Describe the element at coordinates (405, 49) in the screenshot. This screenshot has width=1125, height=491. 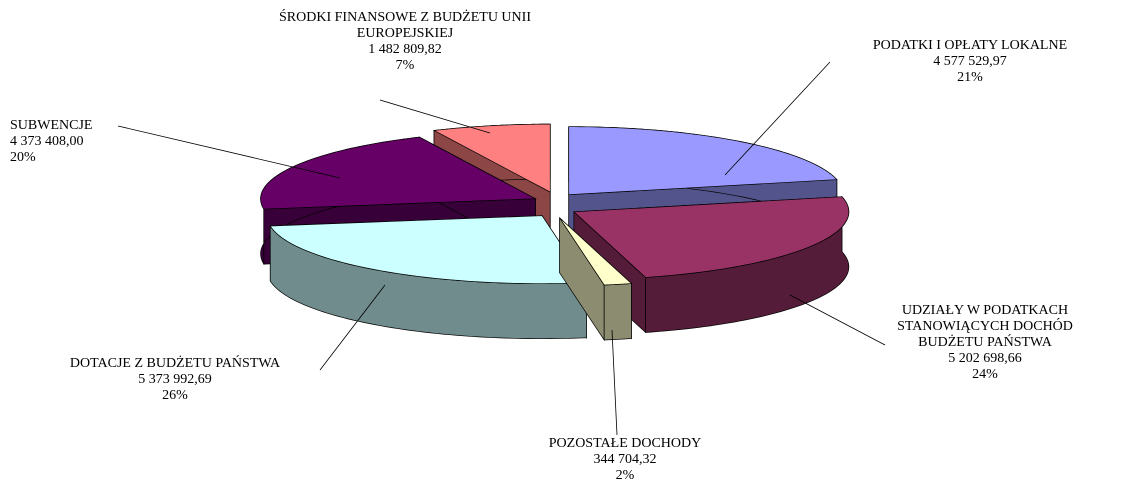
I see `label-line: 1 482 809,82` at that location.